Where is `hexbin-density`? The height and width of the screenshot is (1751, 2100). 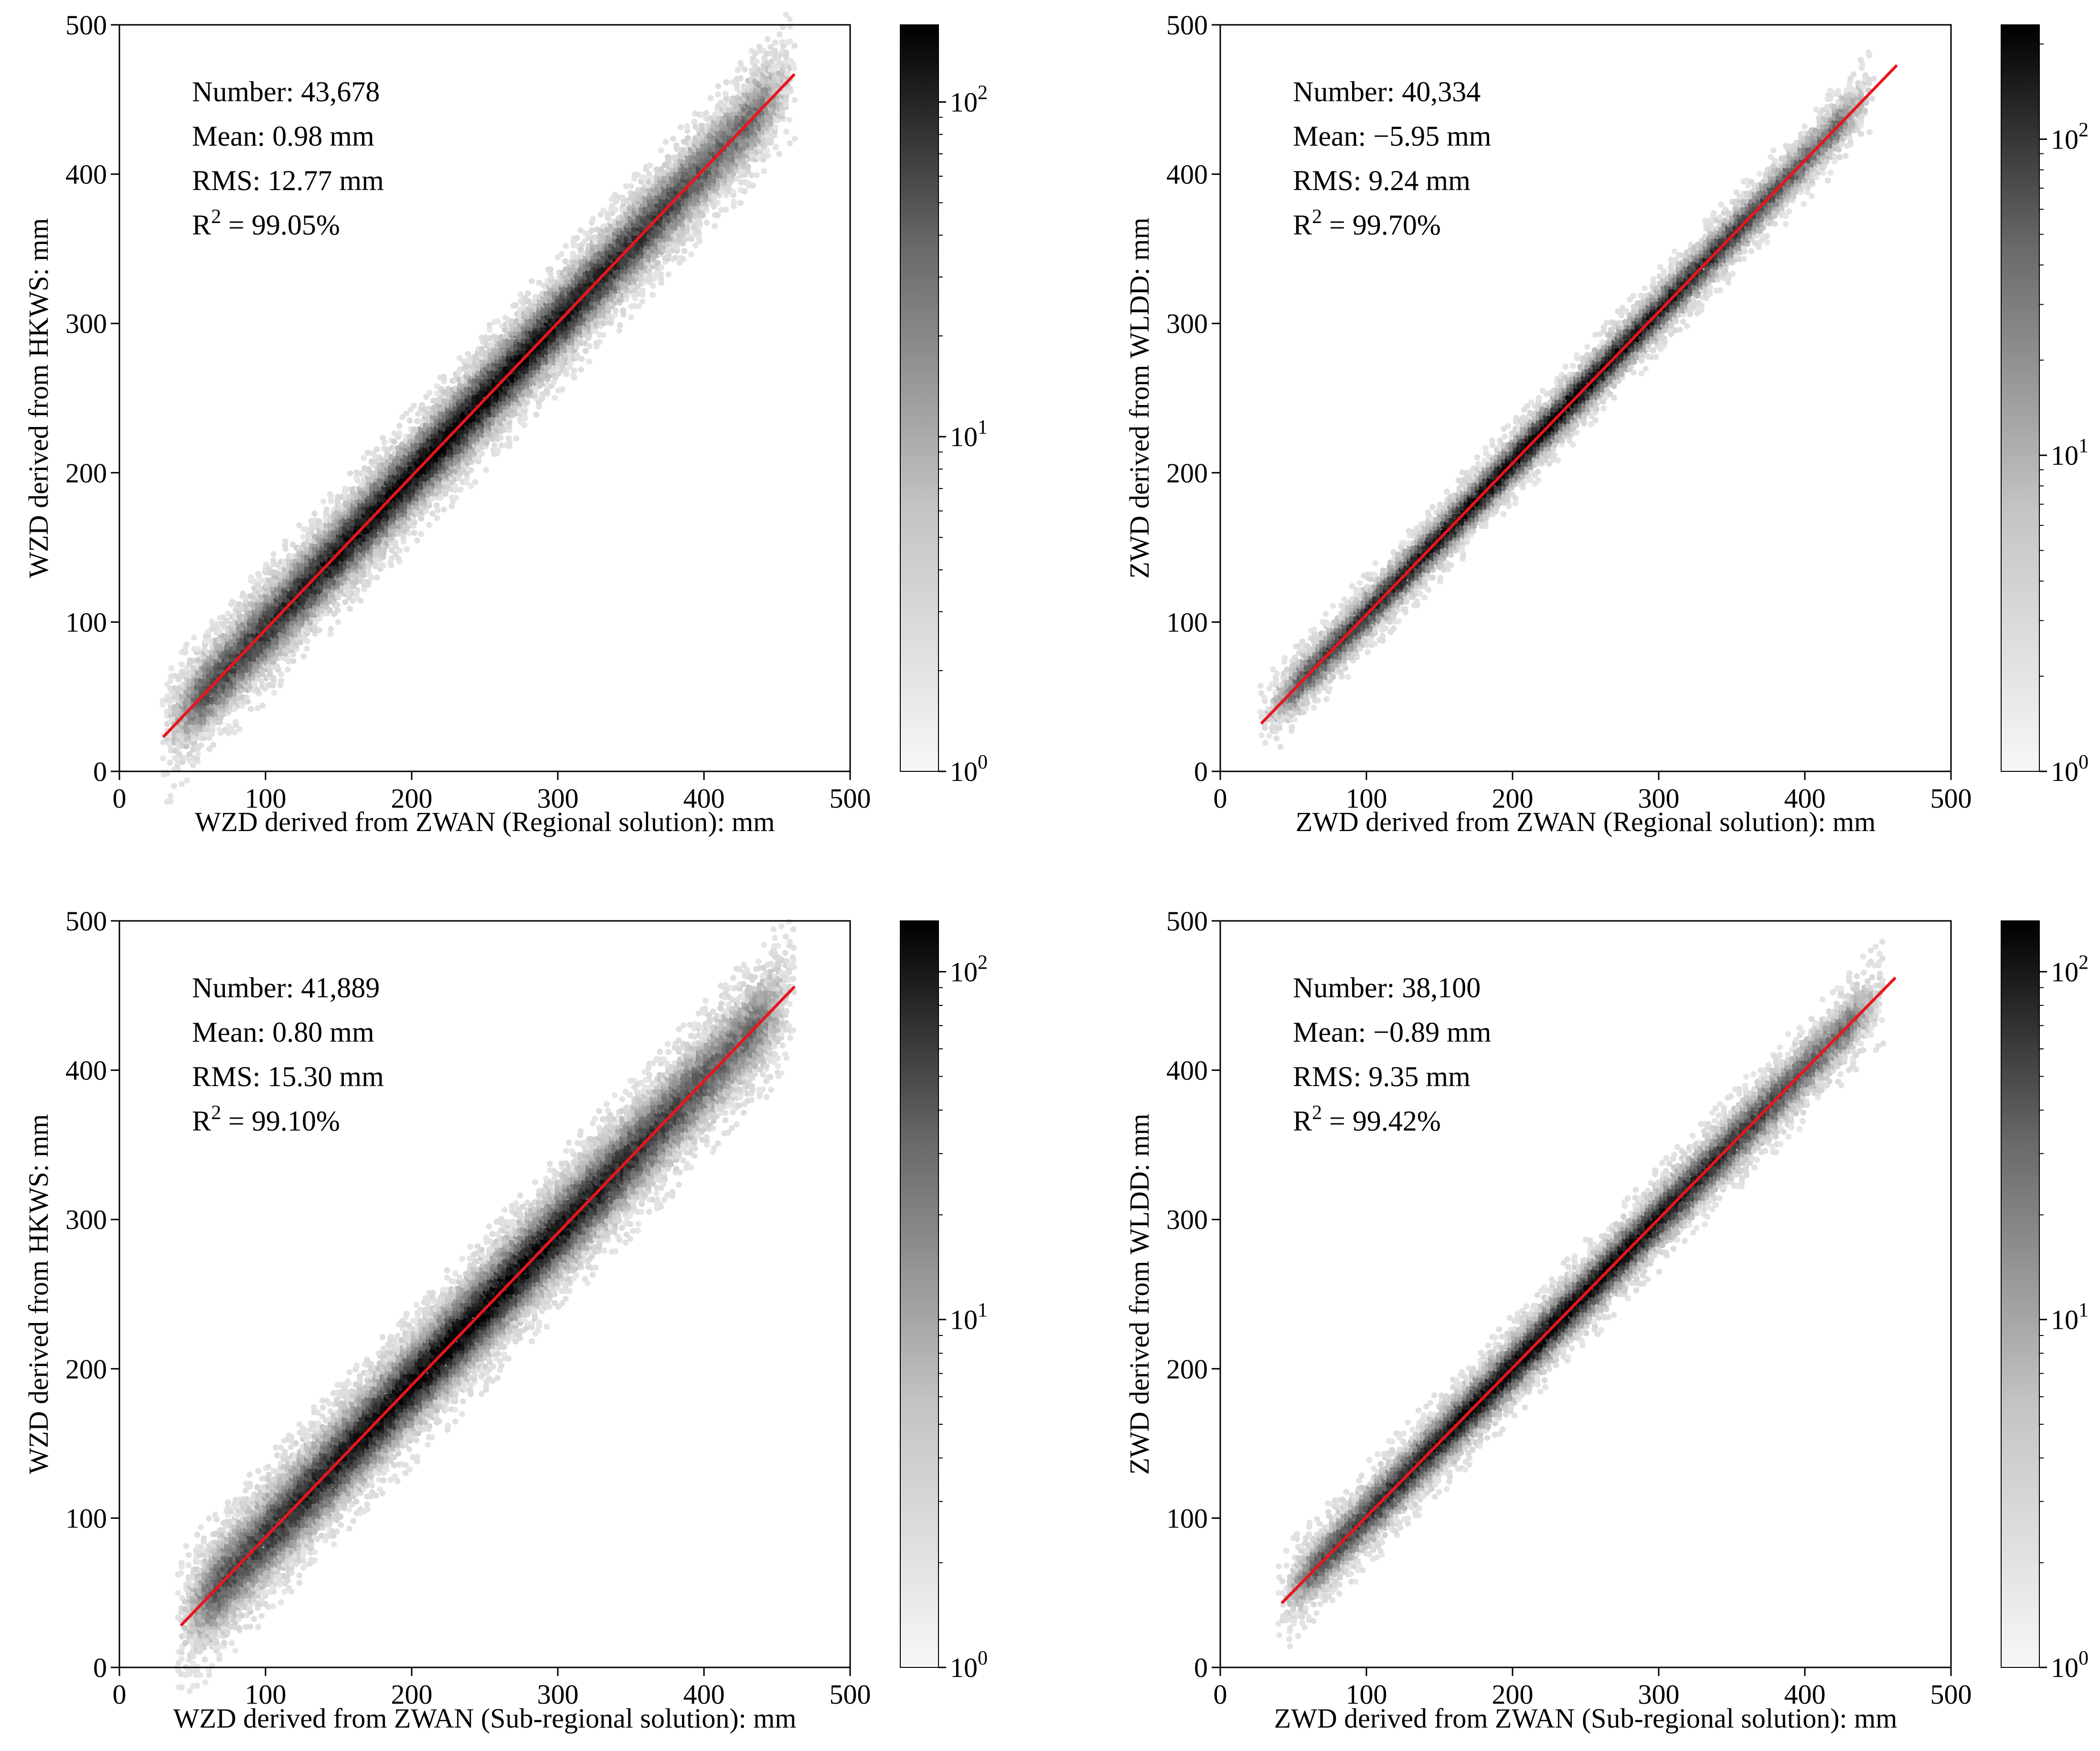
hexbin-density is located at coordinates (1581, 1294).